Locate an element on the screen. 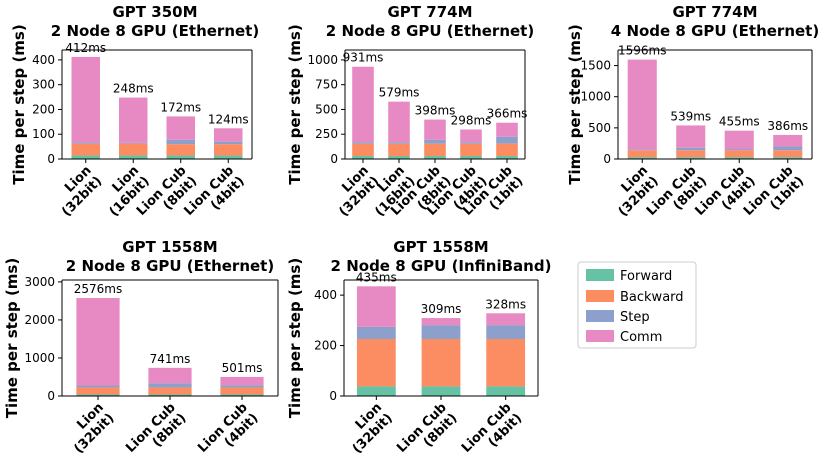  bar-total-label: 741ms is located at coordinates (170, 359).